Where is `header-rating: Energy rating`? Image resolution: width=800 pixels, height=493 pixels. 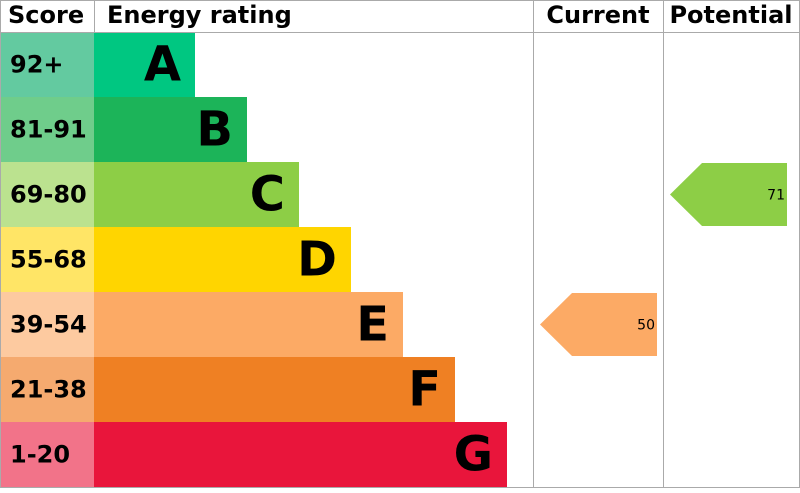 header-rating: Energy rating is located at coordinates (199, 15).